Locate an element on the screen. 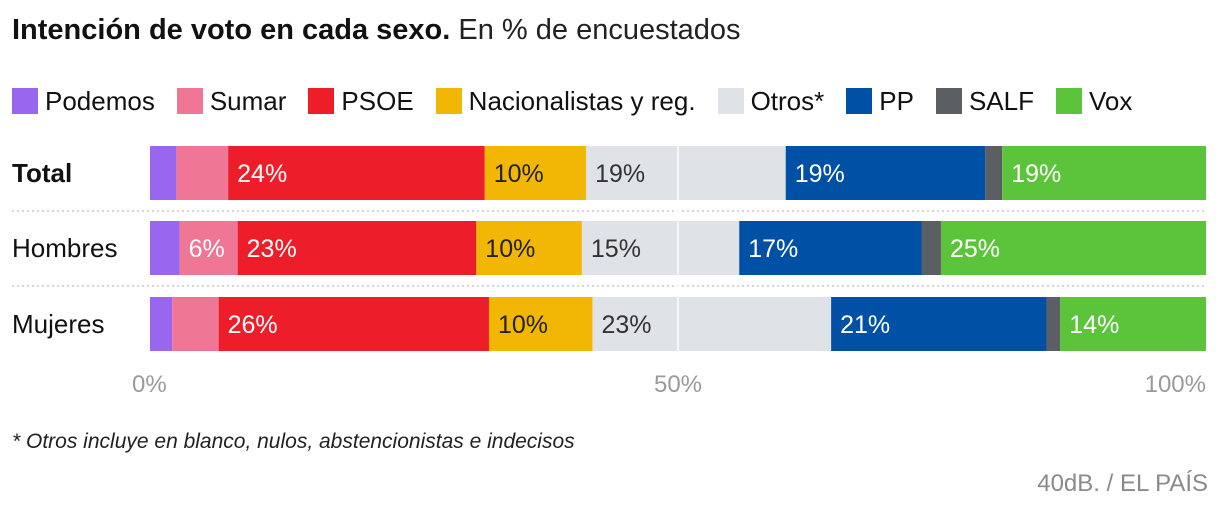 The image size is (1220, 514). bar-segment-salf-total is located at coordinates (994, 173).